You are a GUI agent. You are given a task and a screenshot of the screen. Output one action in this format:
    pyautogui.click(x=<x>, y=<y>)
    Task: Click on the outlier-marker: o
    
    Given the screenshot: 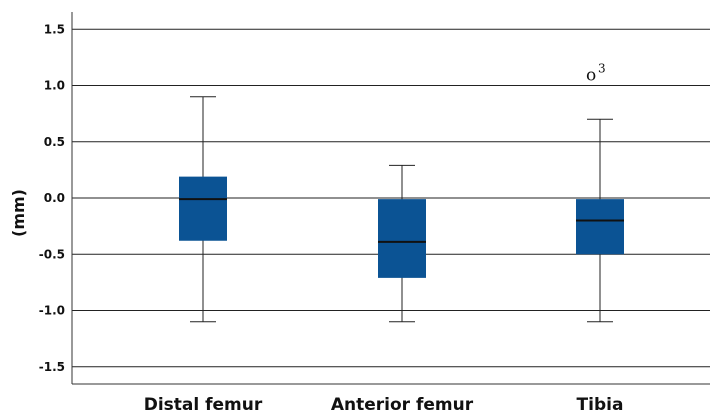 What is the action you would take?
    pyautogui.click(x=591, y=75)
    